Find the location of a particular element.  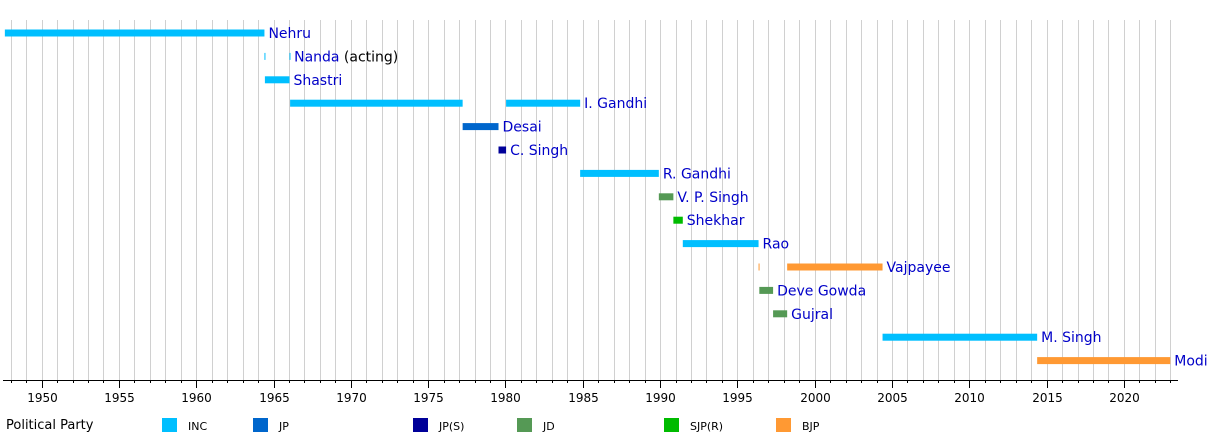

pm-label: Desai is located at coordinates (522, 128).